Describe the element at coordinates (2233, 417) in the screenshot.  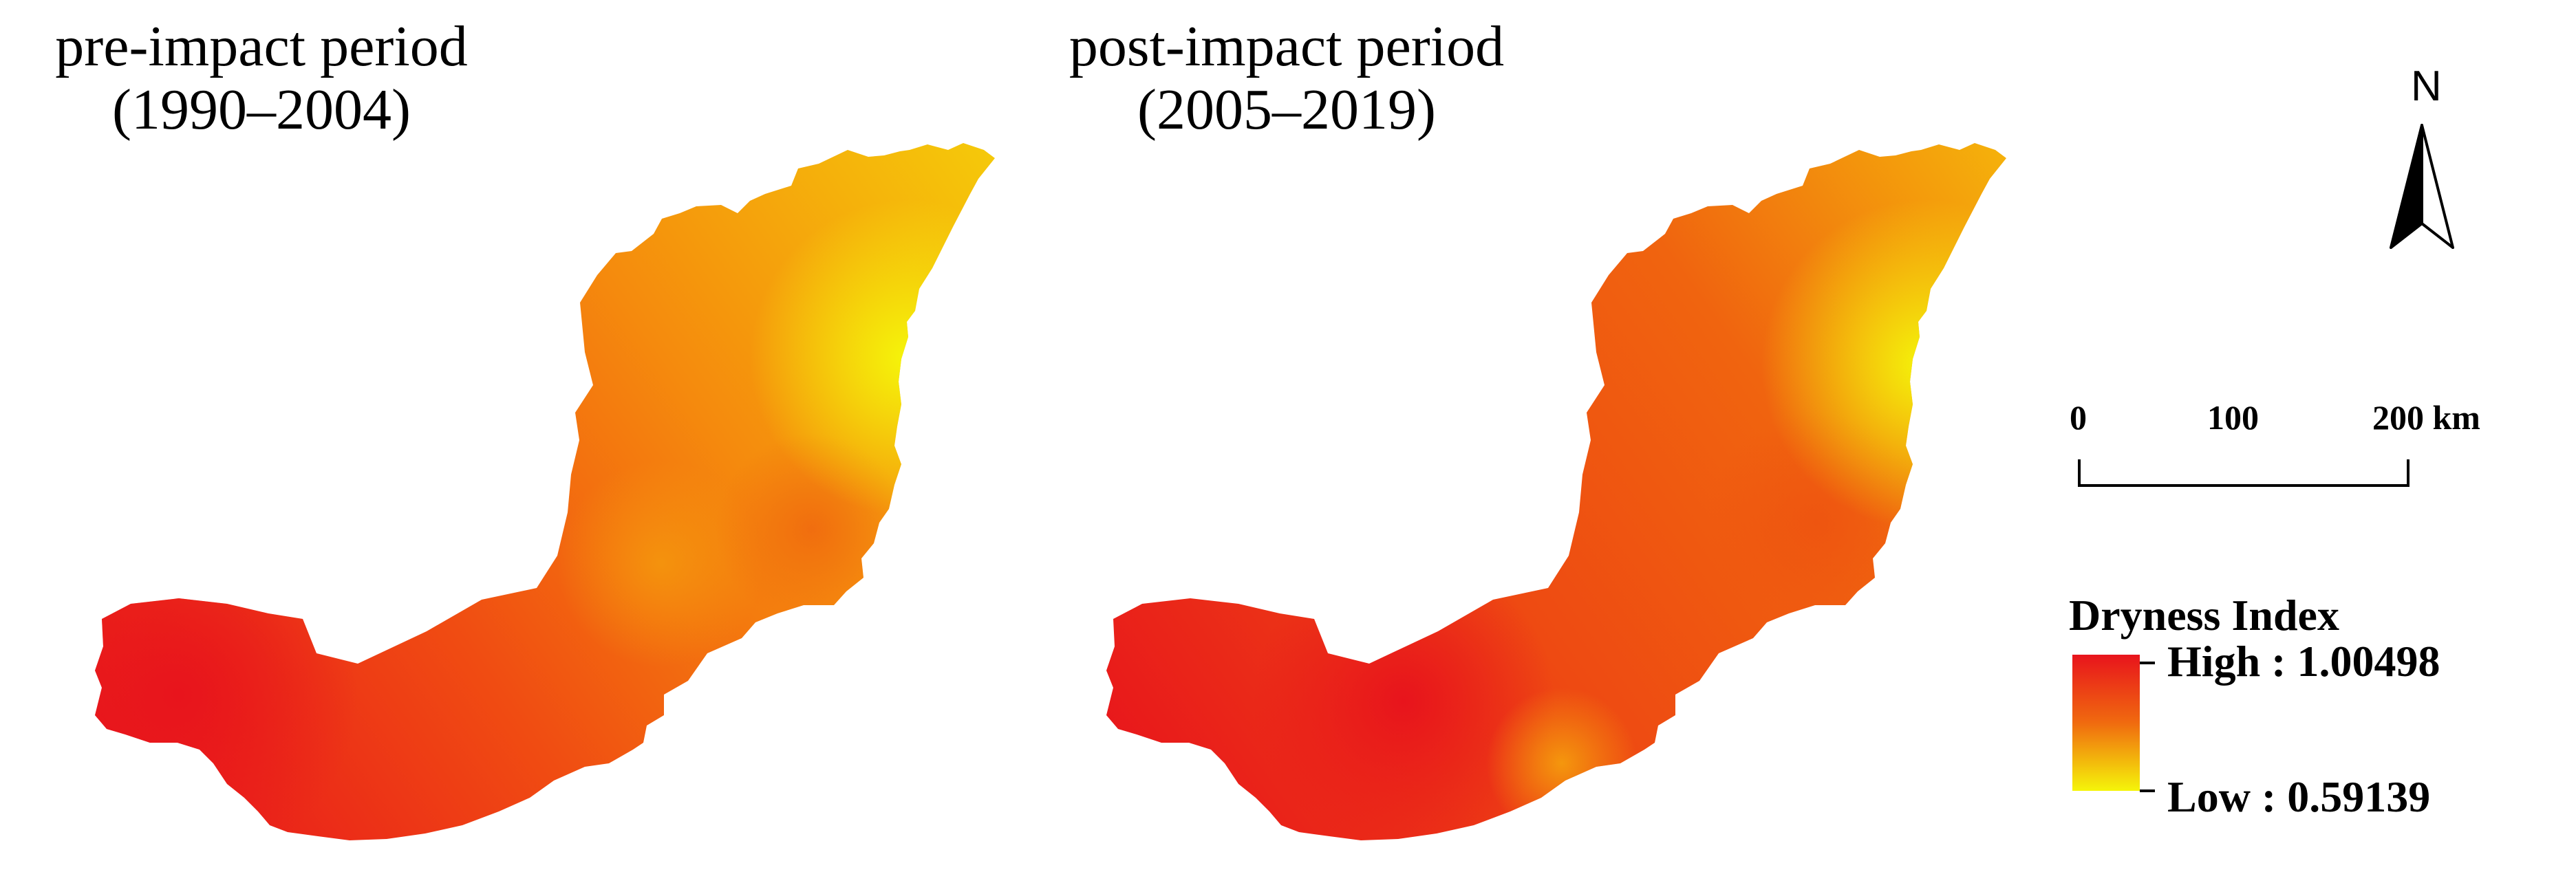
I see `scale-label-100: 100` at that location.